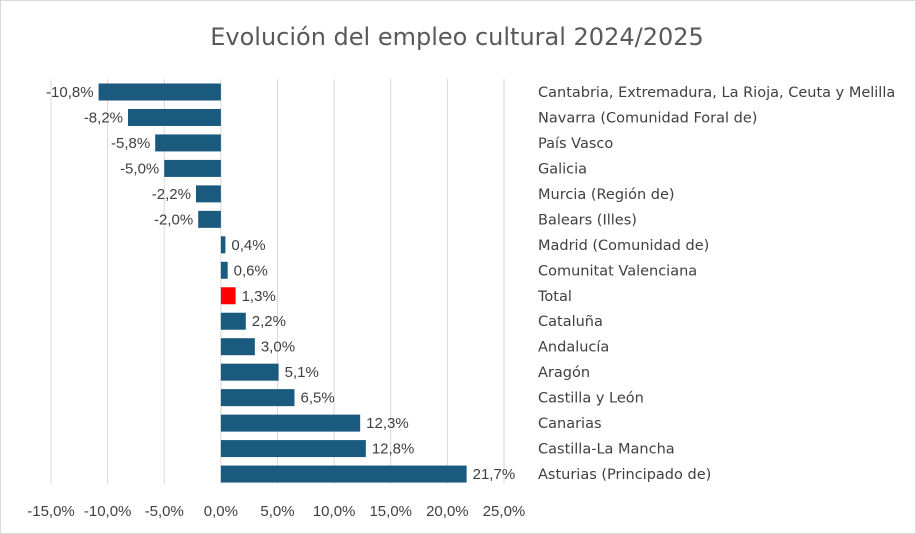  Describe the element at coordinates (573, 348) in the screenshot. I see `category-label: Andalucía` at that location.